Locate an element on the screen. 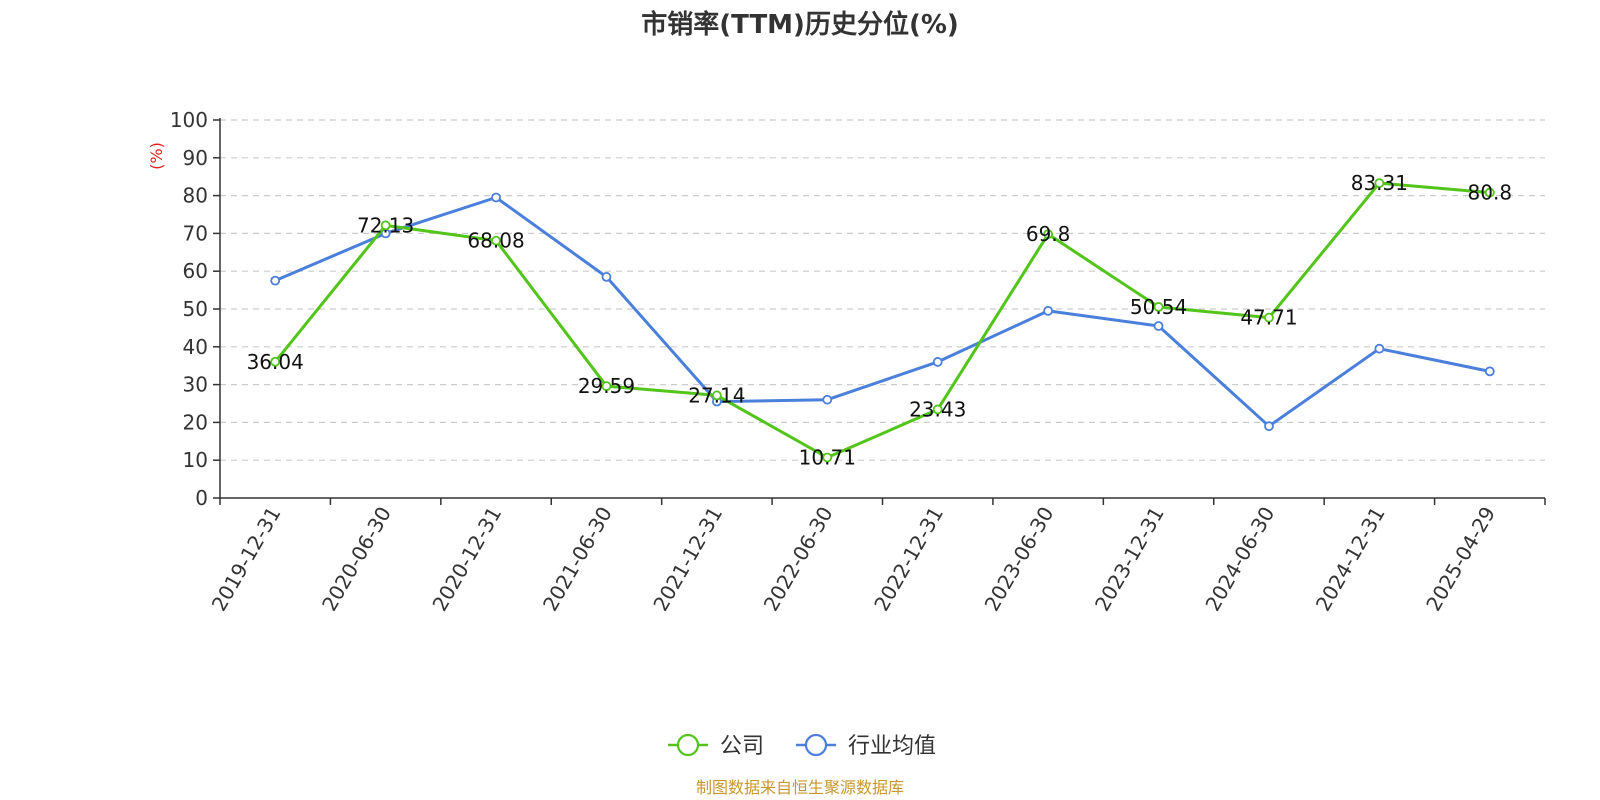  data-label: 23.43 is located at coordinates (937, 409).